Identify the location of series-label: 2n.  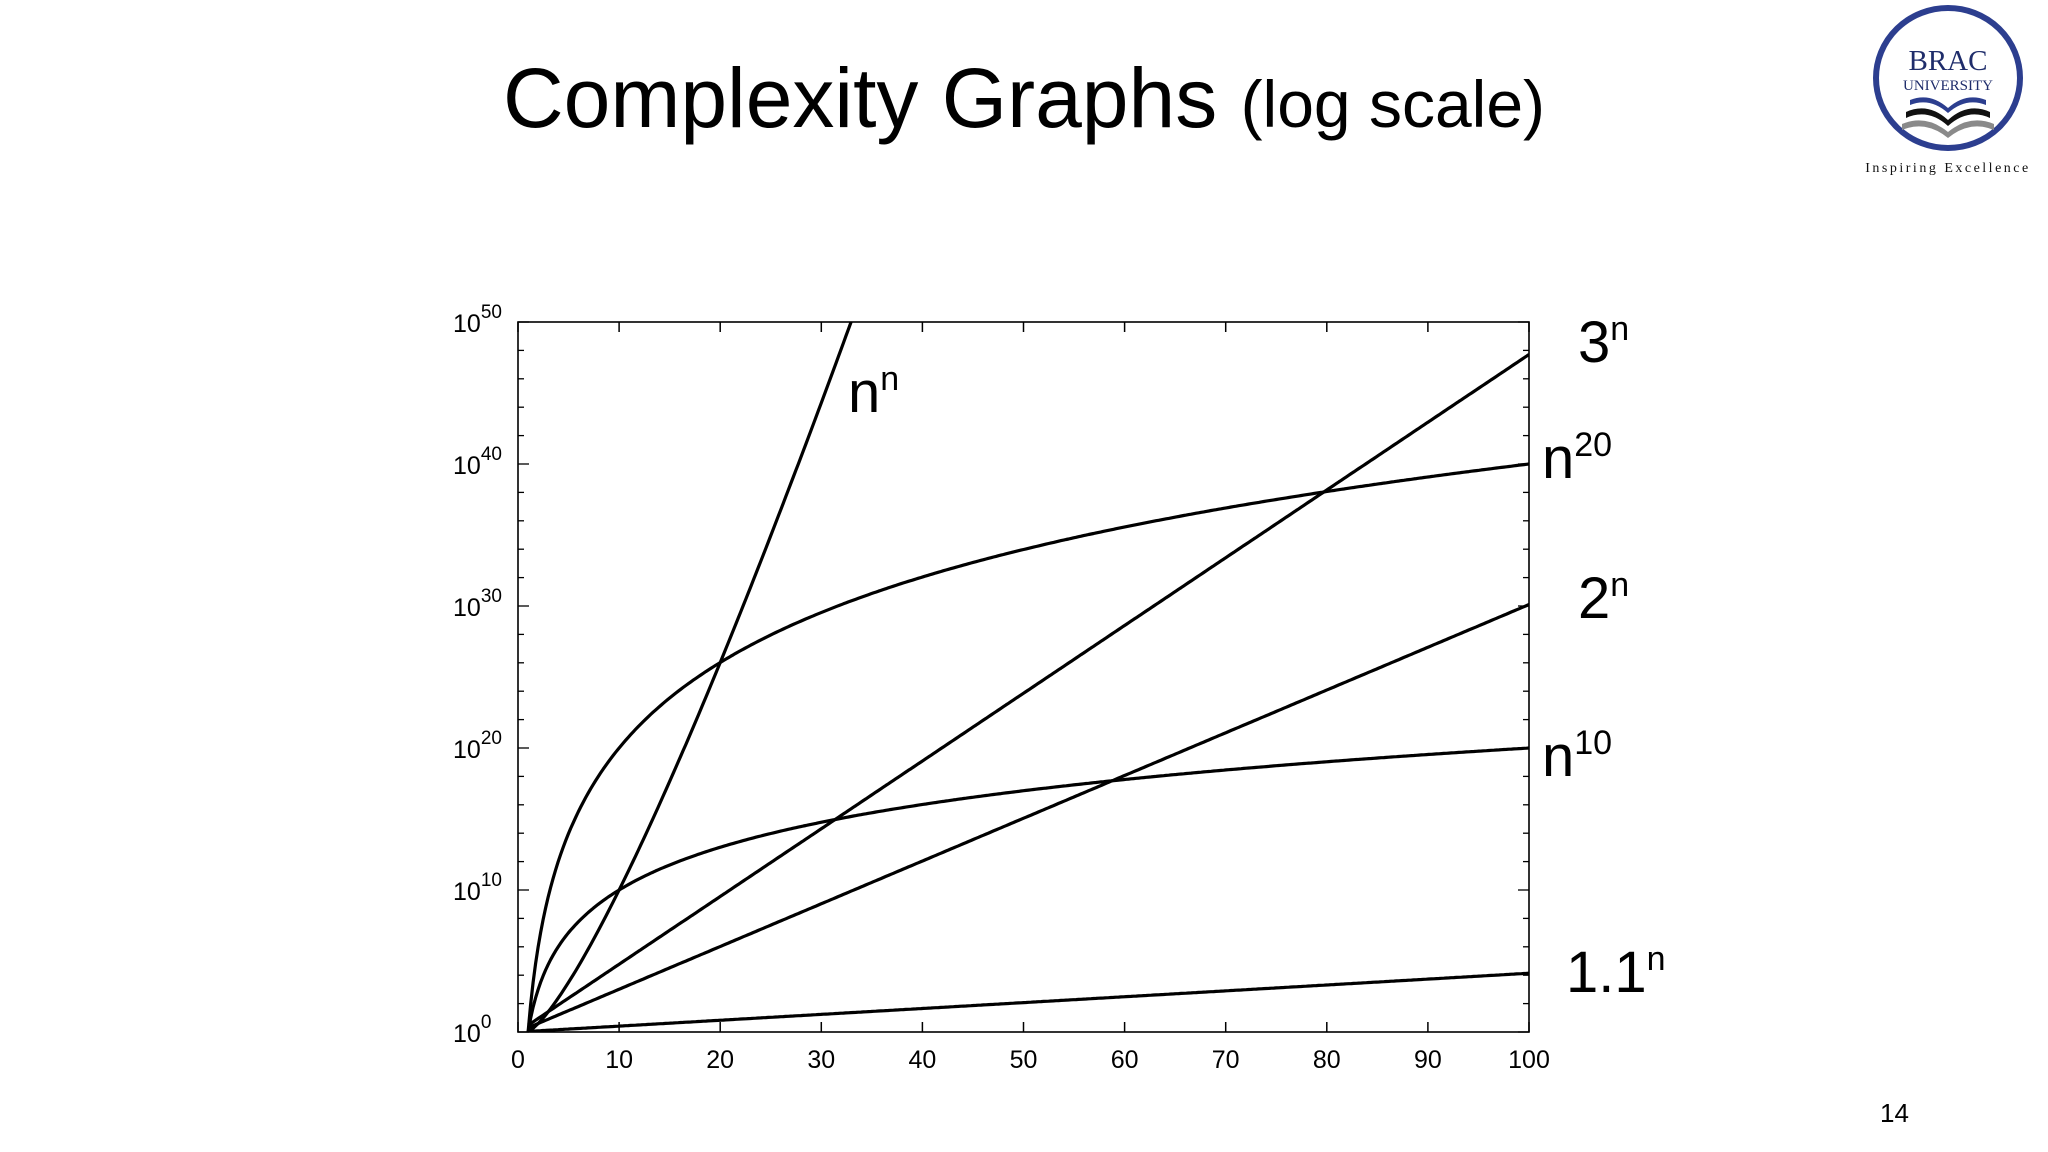
(1603, 598).